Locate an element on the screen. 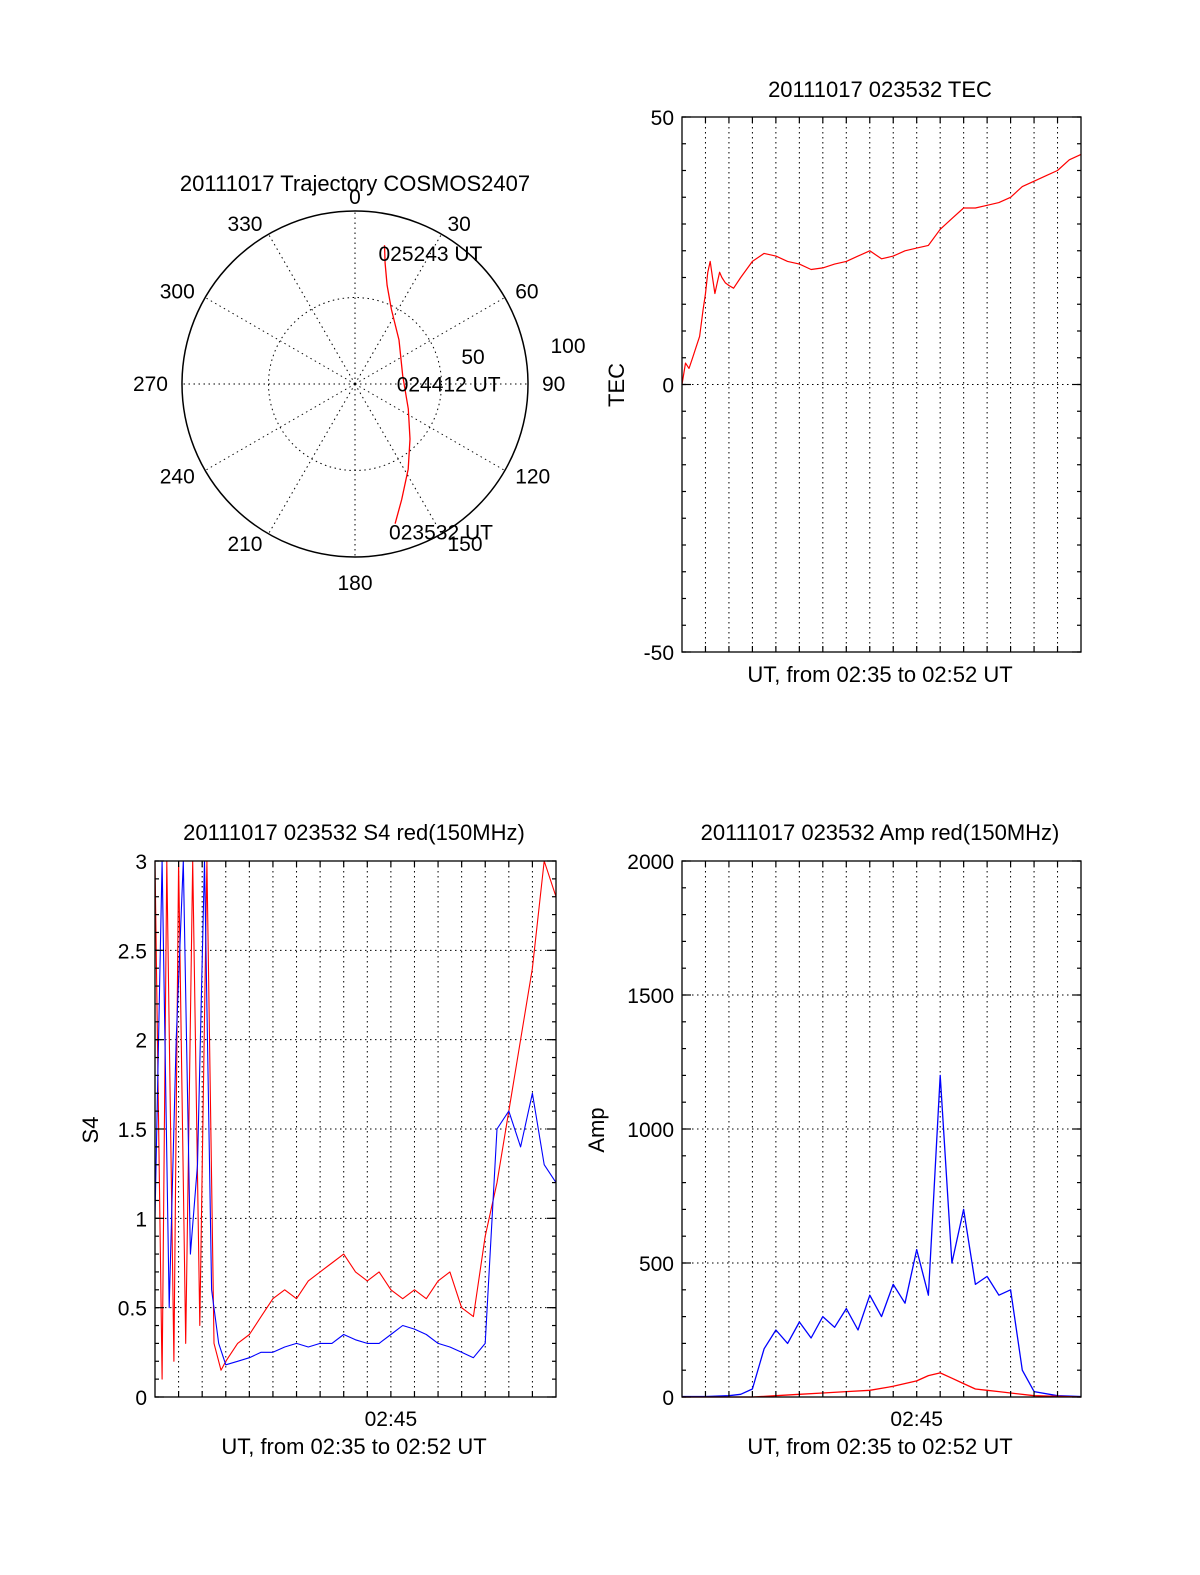  s4-ytick-label-5: 2.5 is located at coordinates (132, 951).